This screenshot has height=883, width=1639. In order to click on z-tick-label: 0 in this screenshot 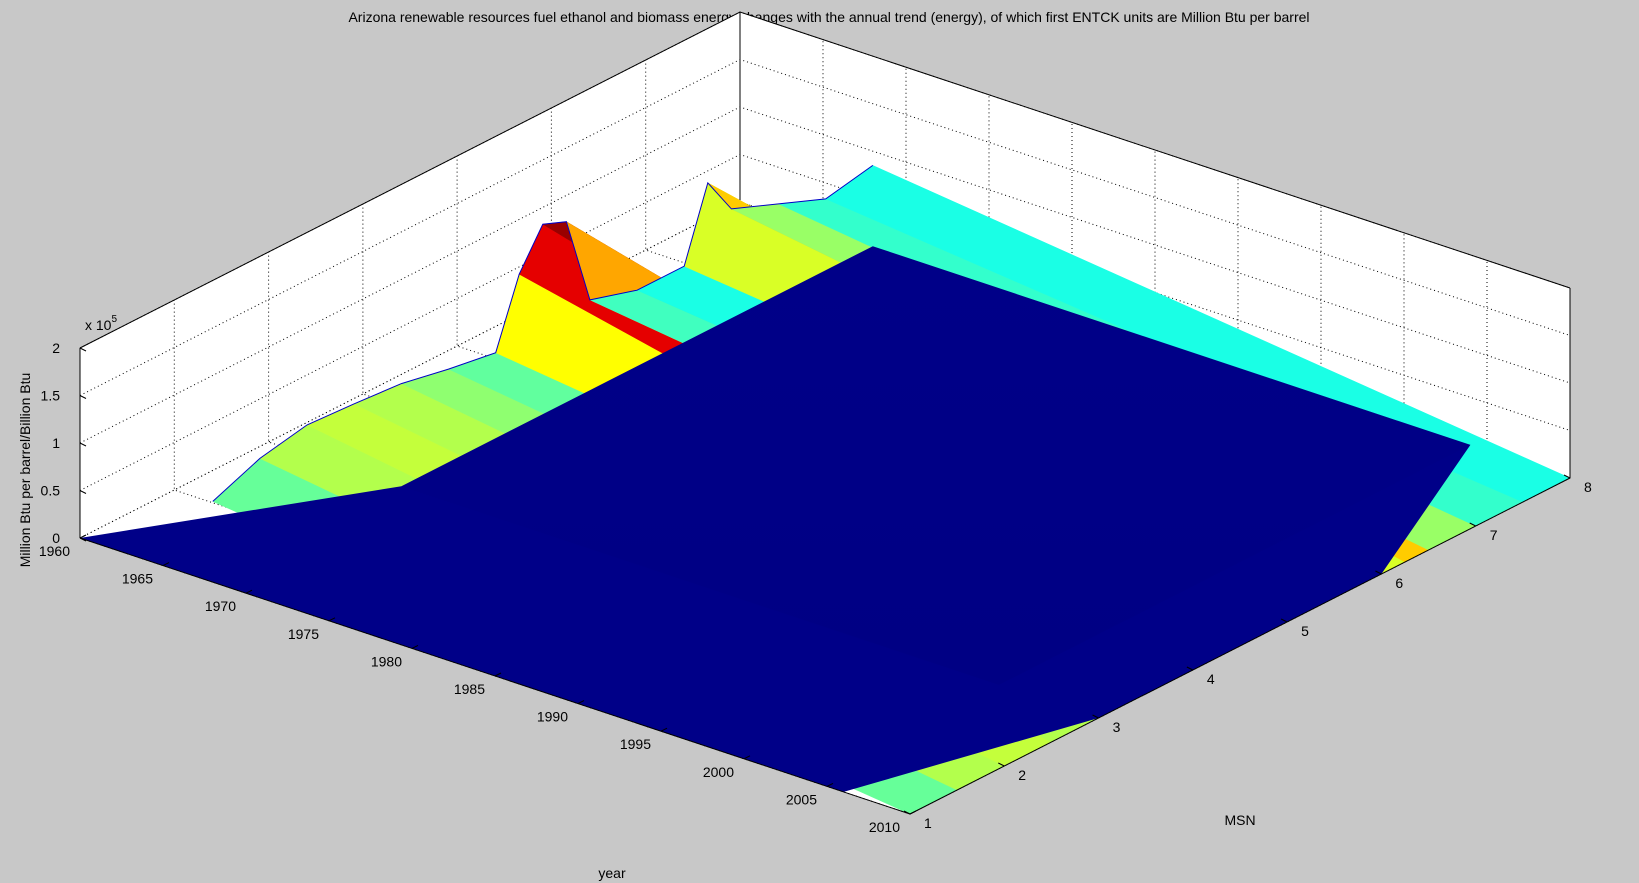, I will do `click(56, 538)`.